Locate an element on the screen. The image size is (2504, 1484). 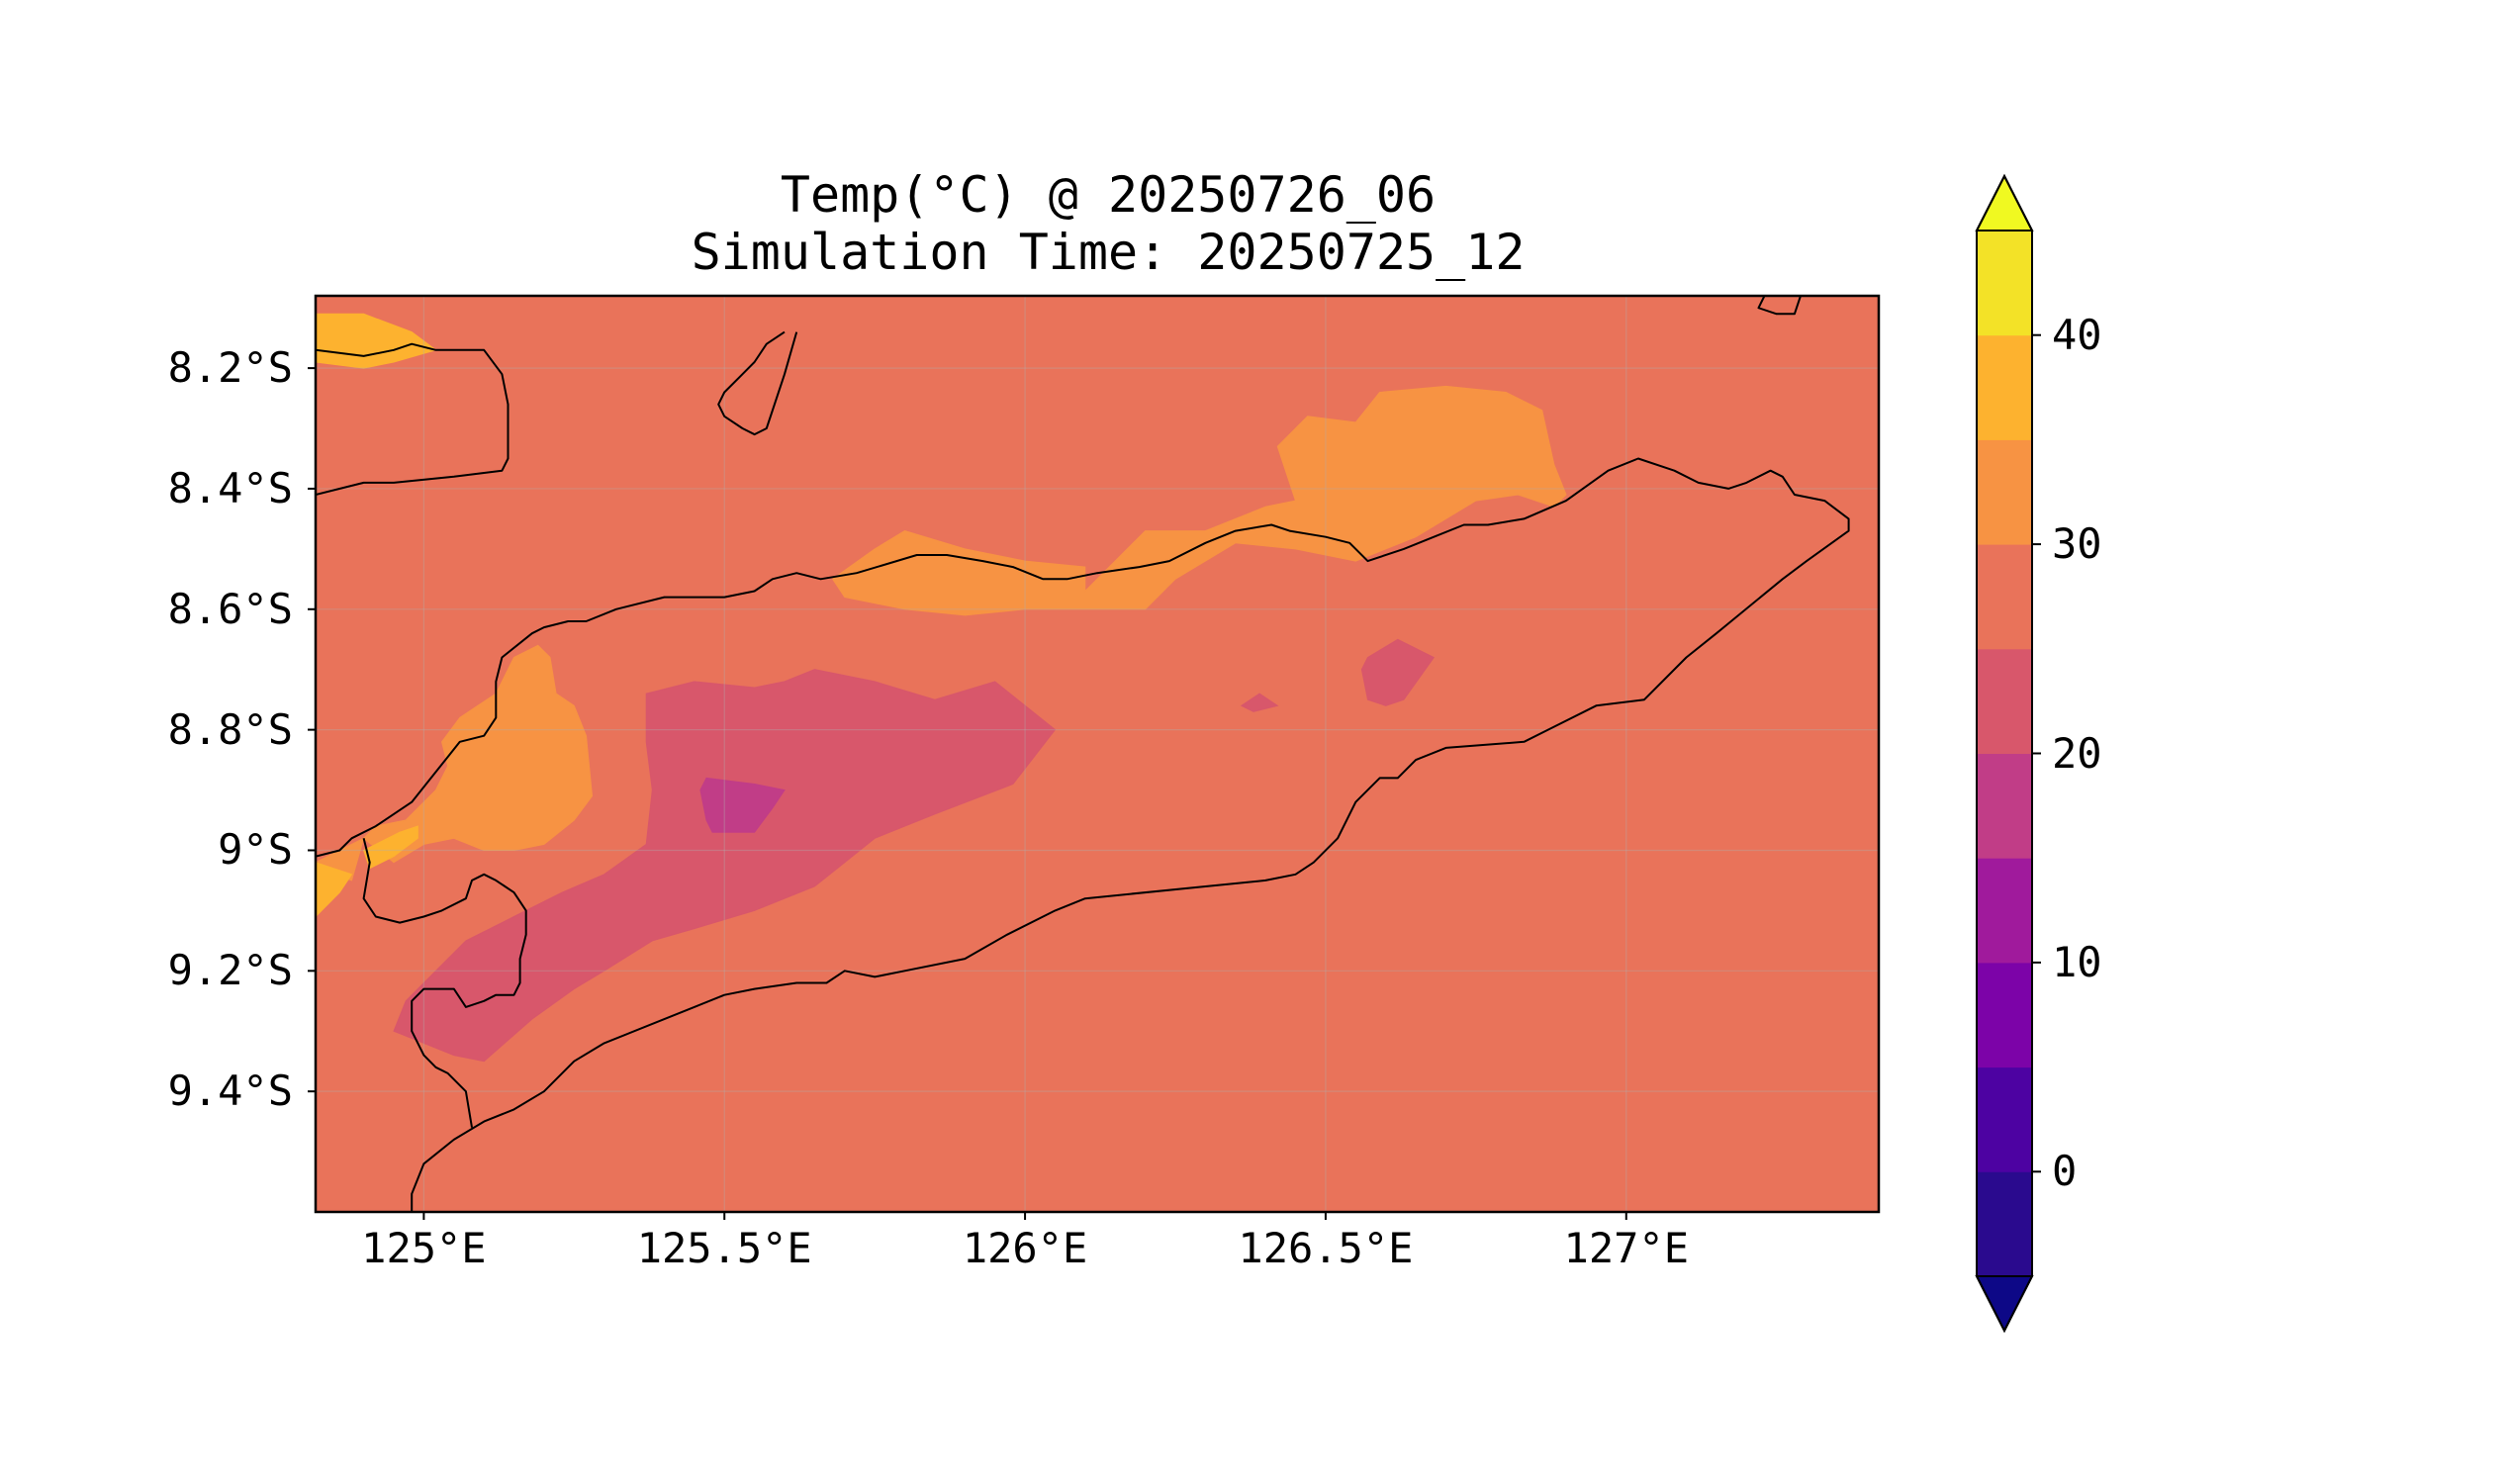
x-axis-ticks is located at coordinates (1024, 1216).